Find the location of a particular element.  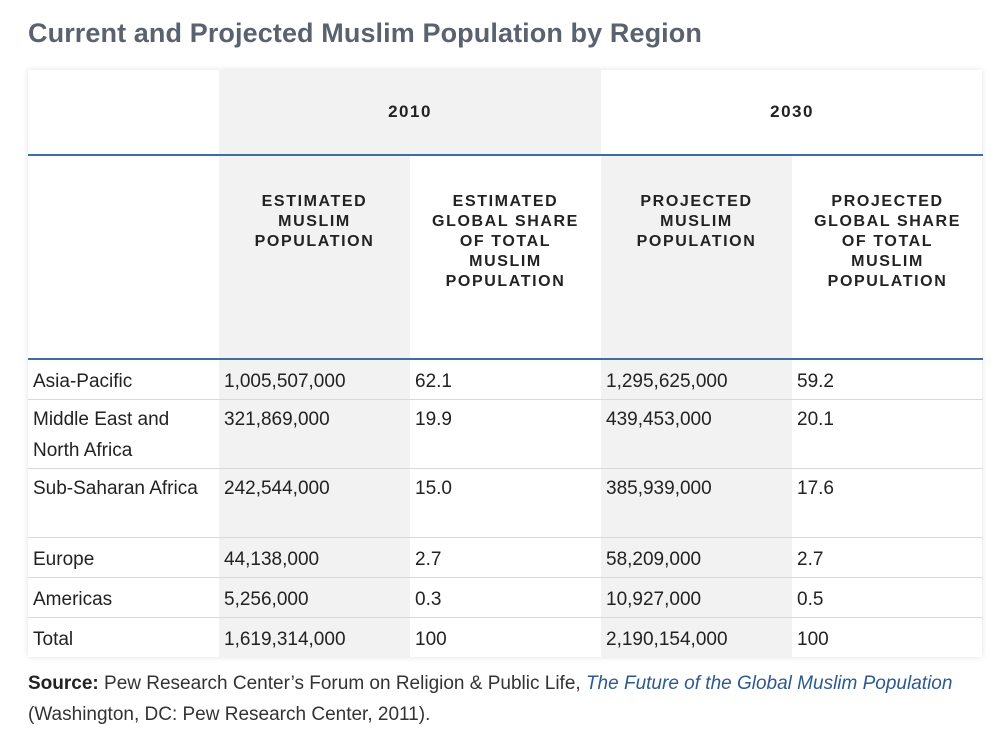

column-header: ESTIMATED MUSLIM POPULATION is located at coordinates (314, 257).